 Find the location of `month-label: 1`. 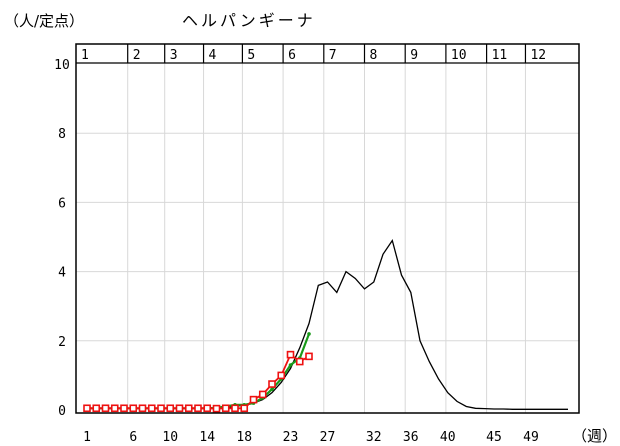

month-label: 1 is located at coordinates (85, 55).